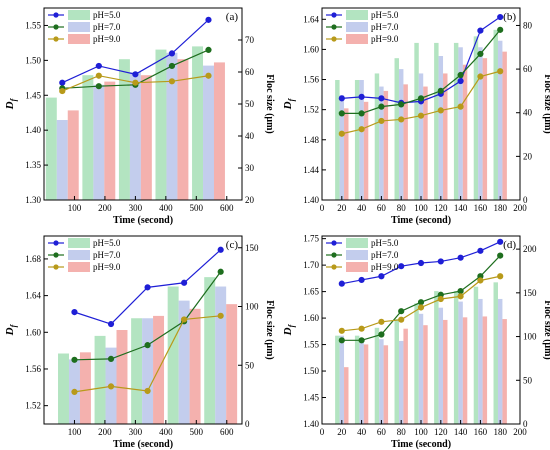  I want to click on y-right-tick-label: 150, so click(530, 293).